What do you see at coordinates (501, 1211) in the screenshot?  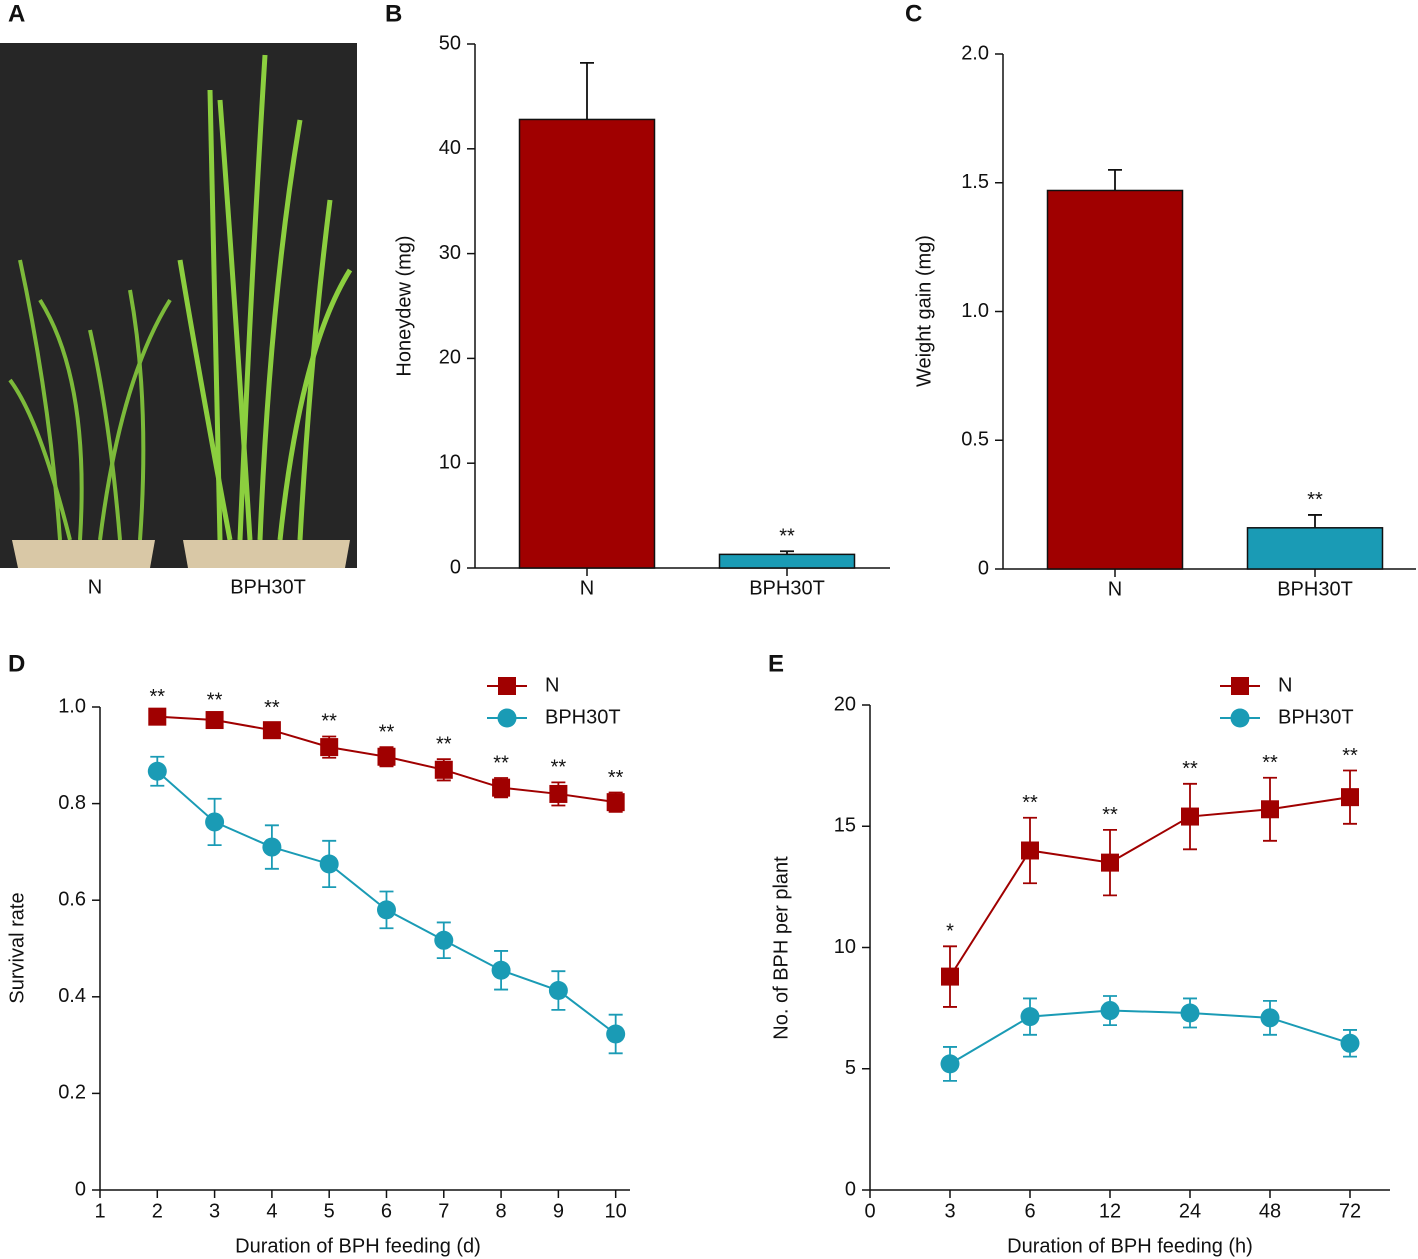 I see `x-tick-label: 8` at bounding box center [501, 1211].